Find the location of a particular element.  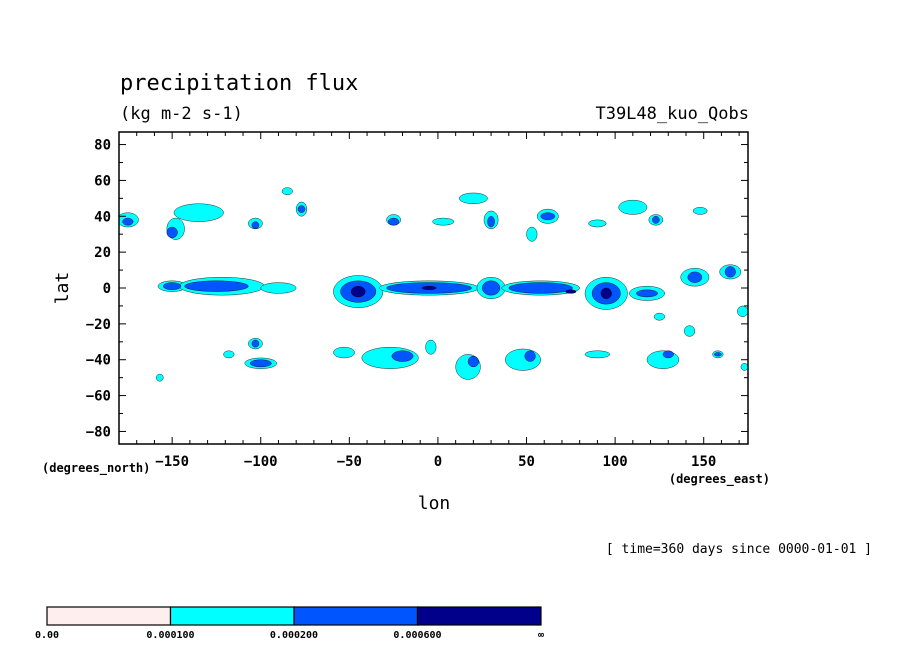

chart-units: (kg m-2 s-1) is located at coordinates (181, 114).